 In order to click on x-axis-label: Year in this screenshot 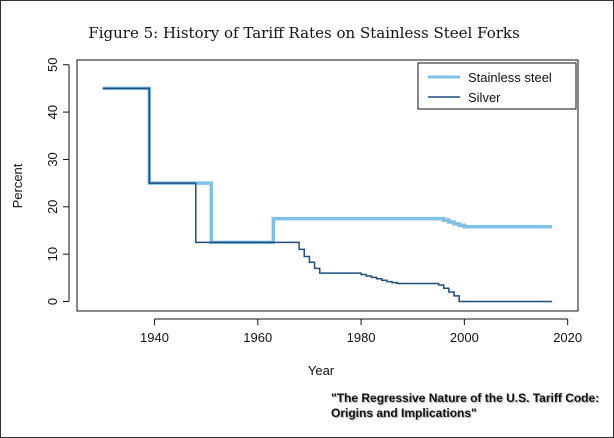, I will do `click(321, 370)`.